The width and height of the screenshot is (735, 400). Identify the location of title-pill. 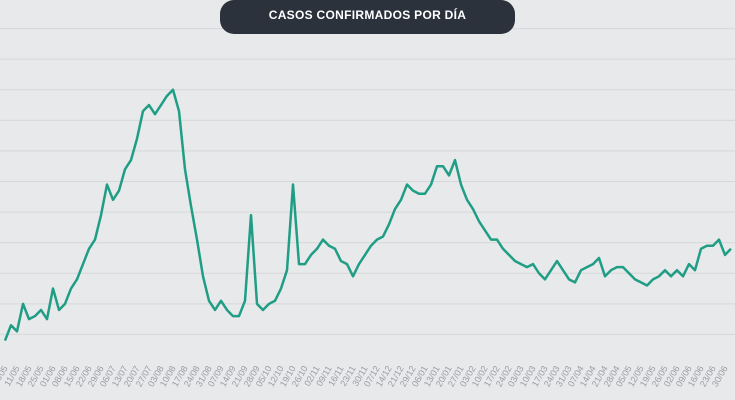
(367, 17).